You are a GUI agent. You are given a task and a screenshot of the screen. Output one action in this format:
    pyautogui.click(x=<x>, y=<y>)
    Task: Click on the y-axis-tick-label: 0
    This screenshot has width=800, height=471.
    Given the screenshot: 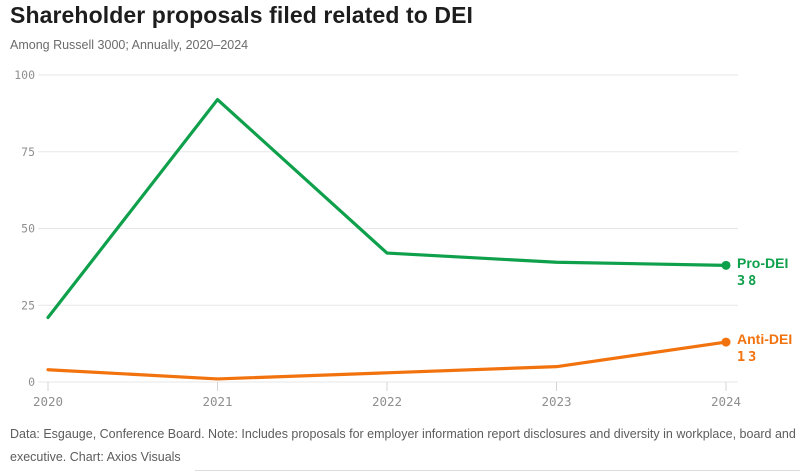 What is the action you would take?
    pyautogui.click(x=31, y=382)
    